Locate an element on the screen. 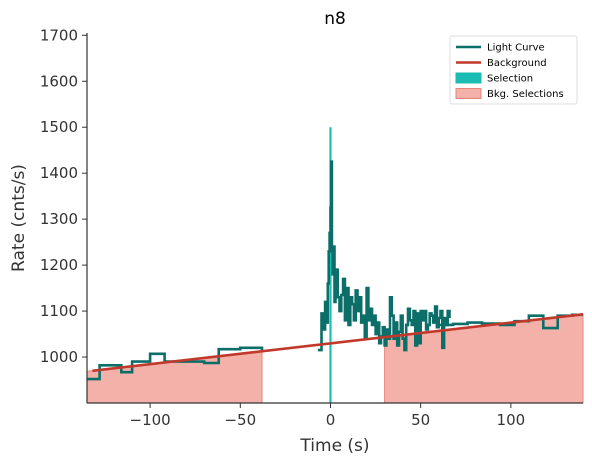  x-tick-label: −50 is located at coordinates (240, 420).